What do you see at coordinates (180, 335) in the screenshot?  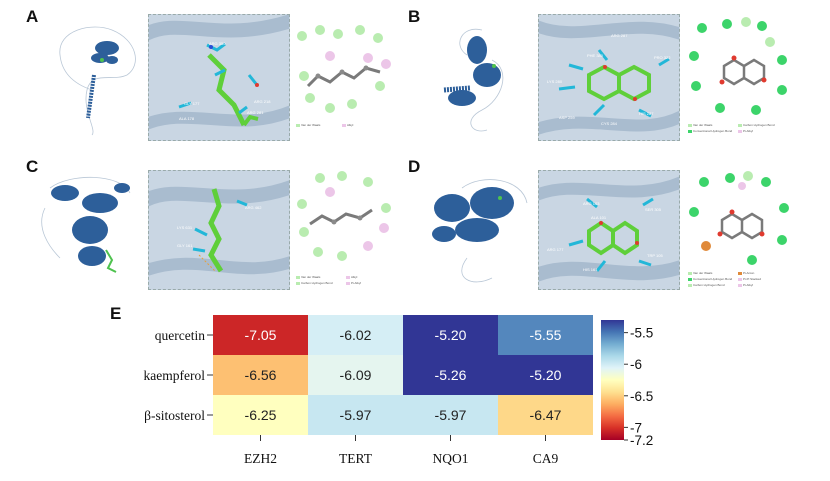 I see `y-tick-label: quercetin` at bounding box center [180, 335].